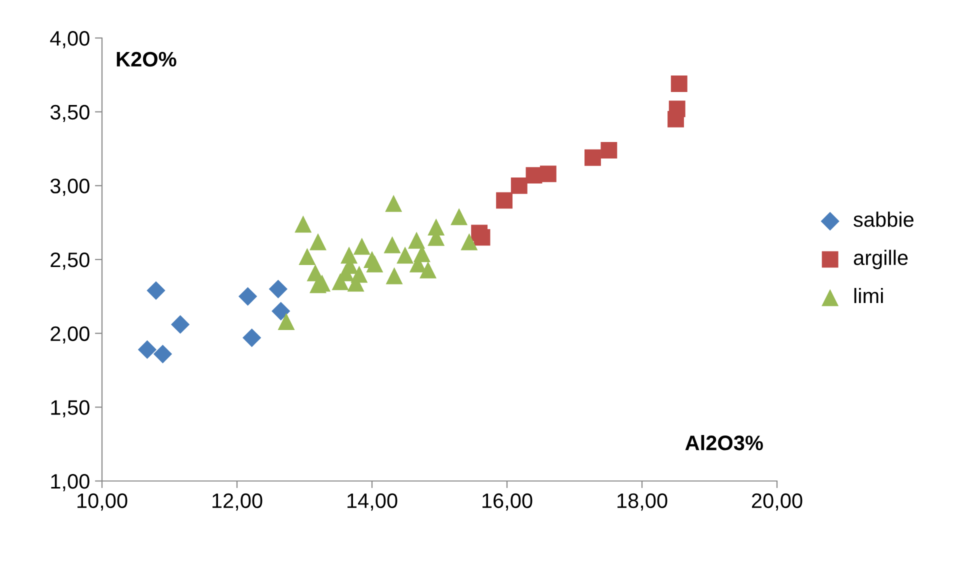 This screenshot has width=956, height=578. I want to click on x-axis-title: Al2O3%, so click(724, 442).